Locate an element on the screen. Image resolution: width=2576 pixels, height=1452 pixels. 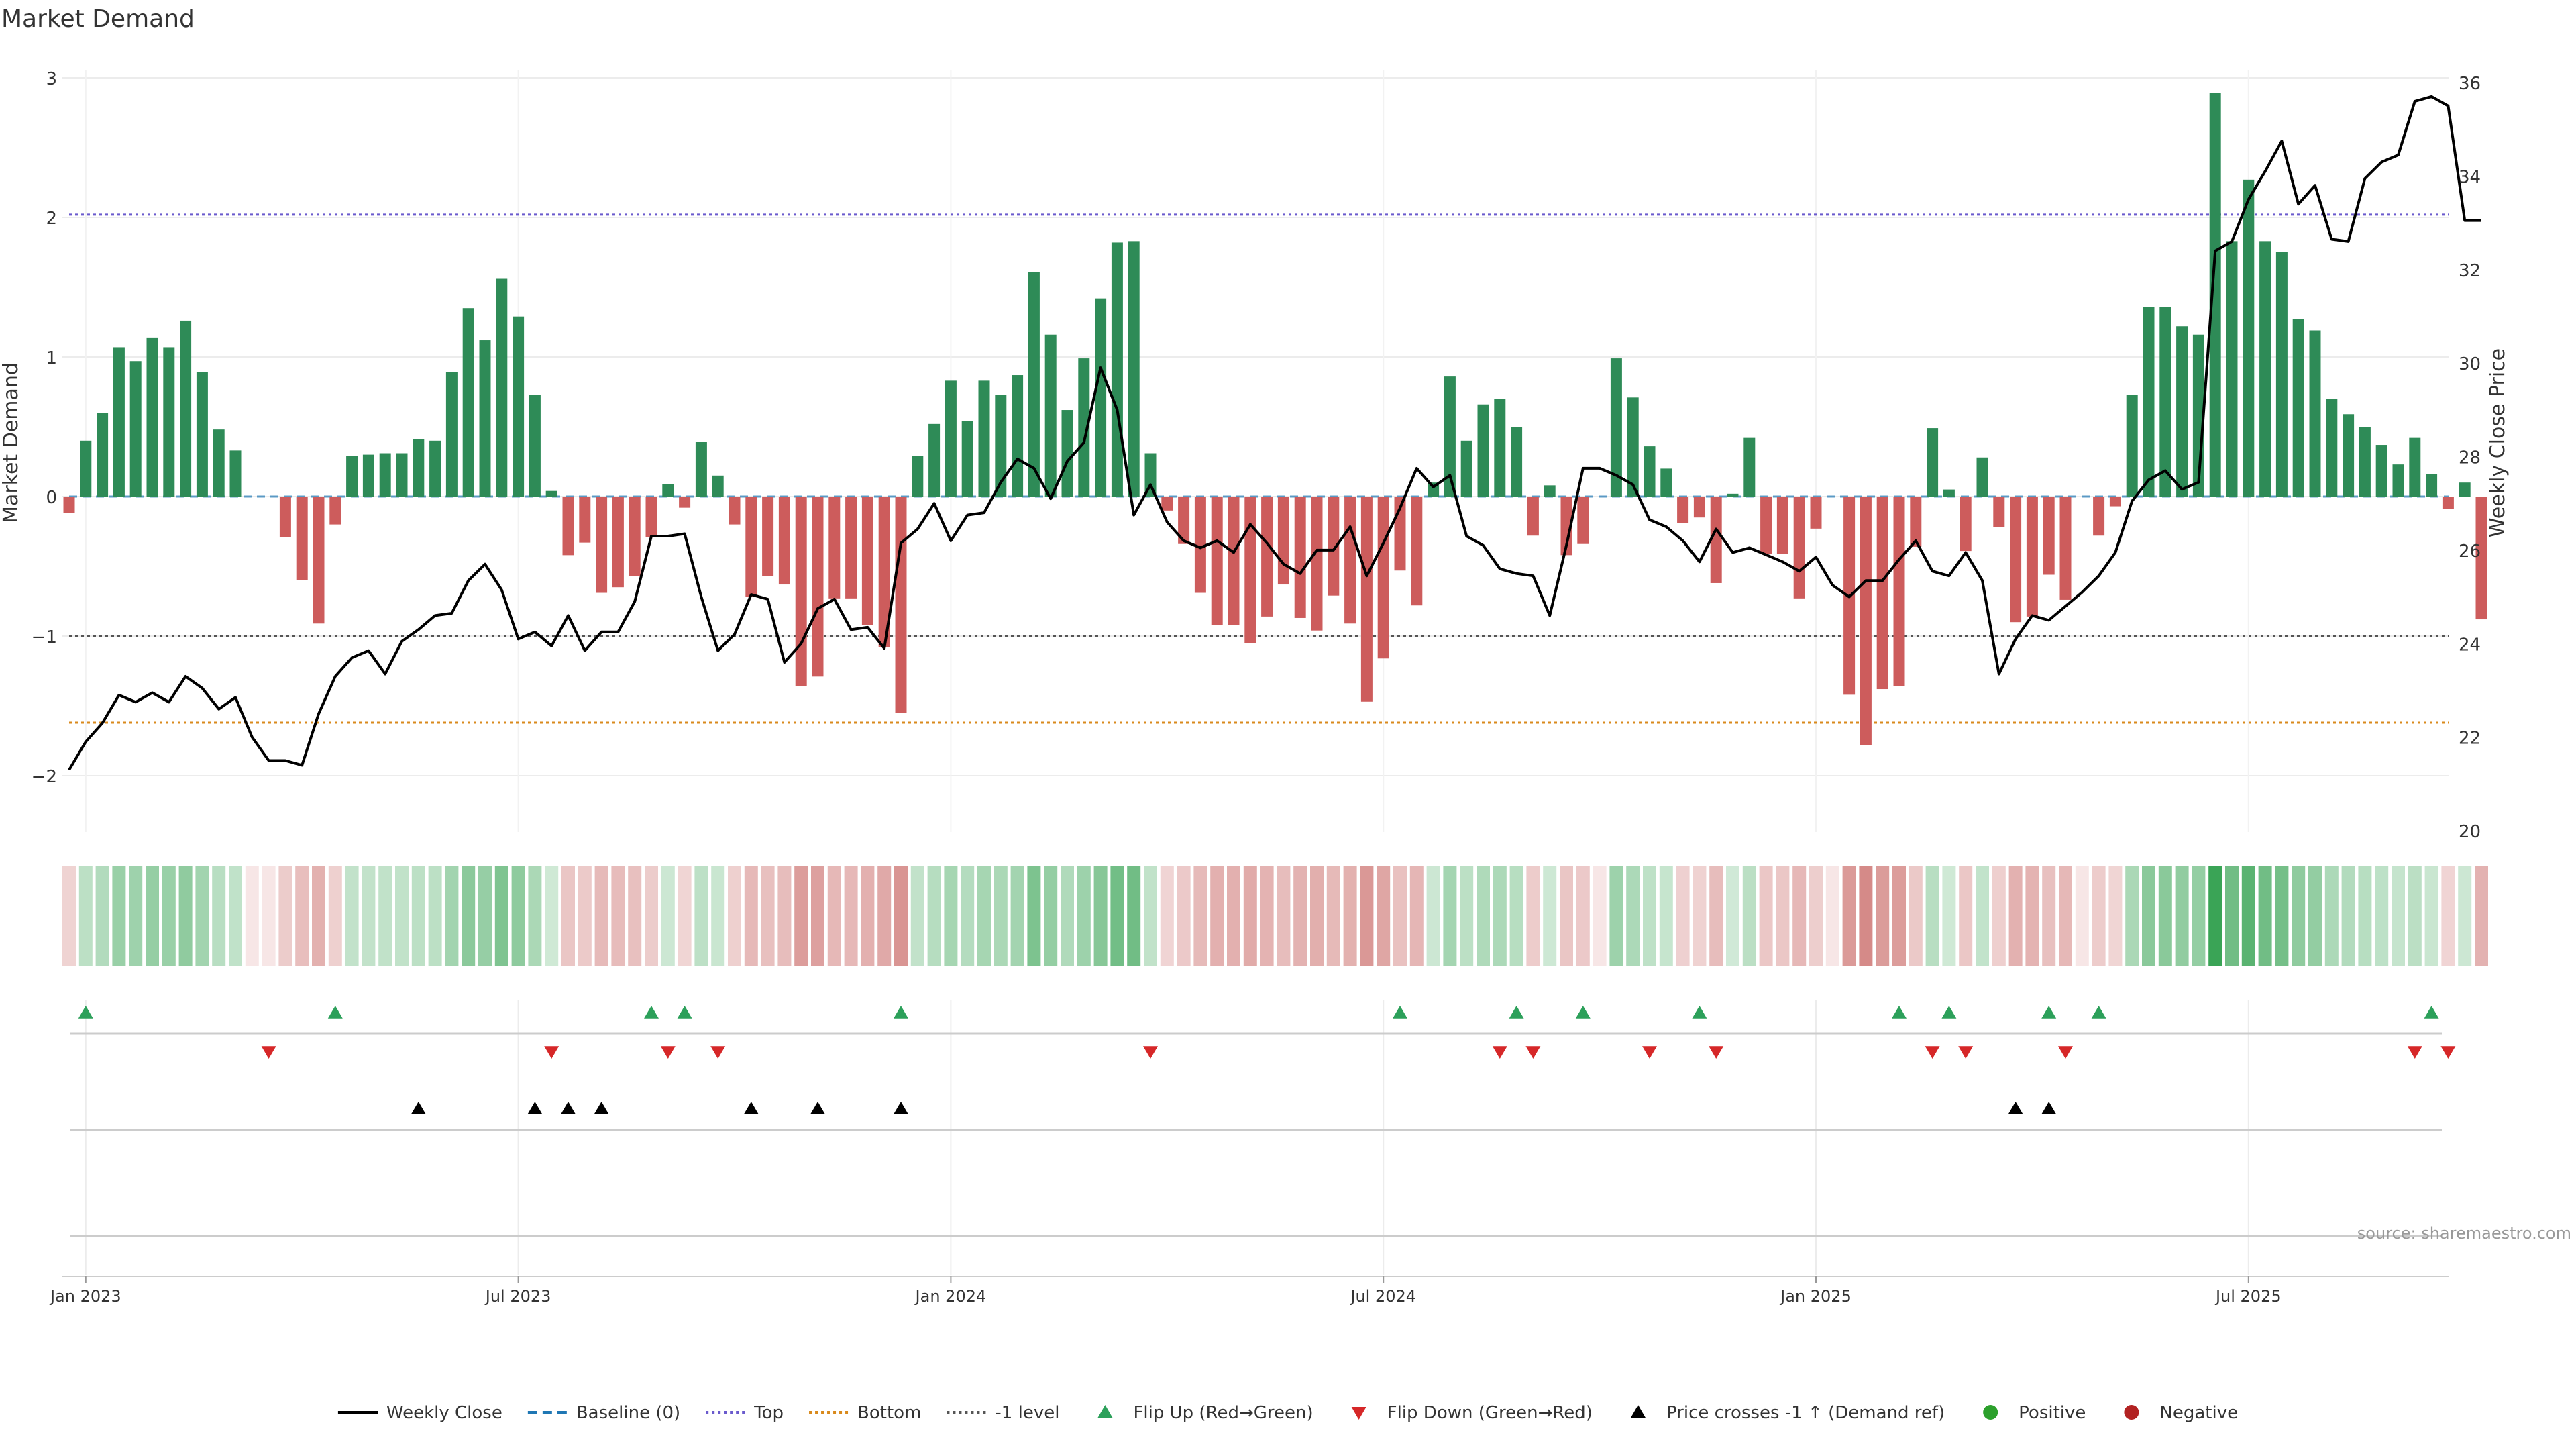
y-left-tick-label: −2 is located at coordinates (44, 777).